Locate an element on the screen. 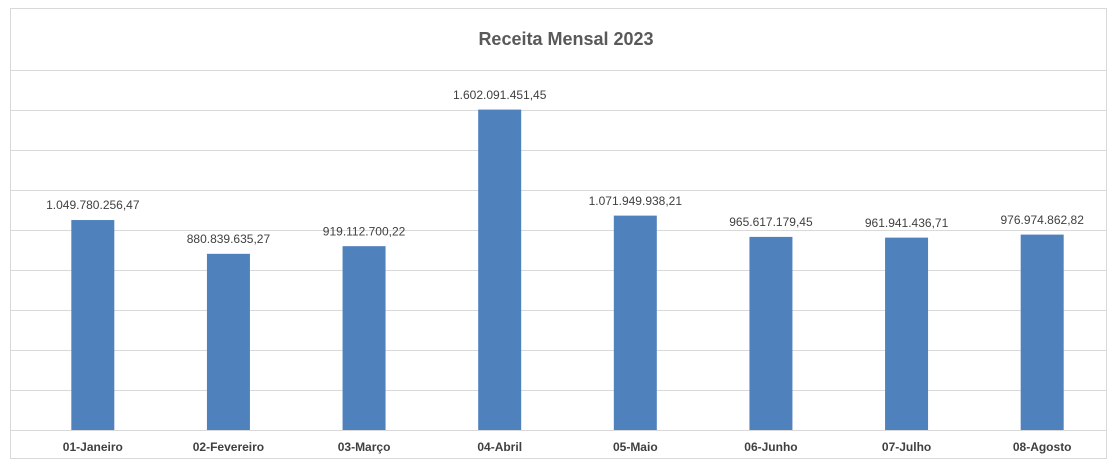 Image resolution: width=1112 pixels, height=461 pixels. data-label: 1.071.949.938,21 is located at coordinates (636, 201).